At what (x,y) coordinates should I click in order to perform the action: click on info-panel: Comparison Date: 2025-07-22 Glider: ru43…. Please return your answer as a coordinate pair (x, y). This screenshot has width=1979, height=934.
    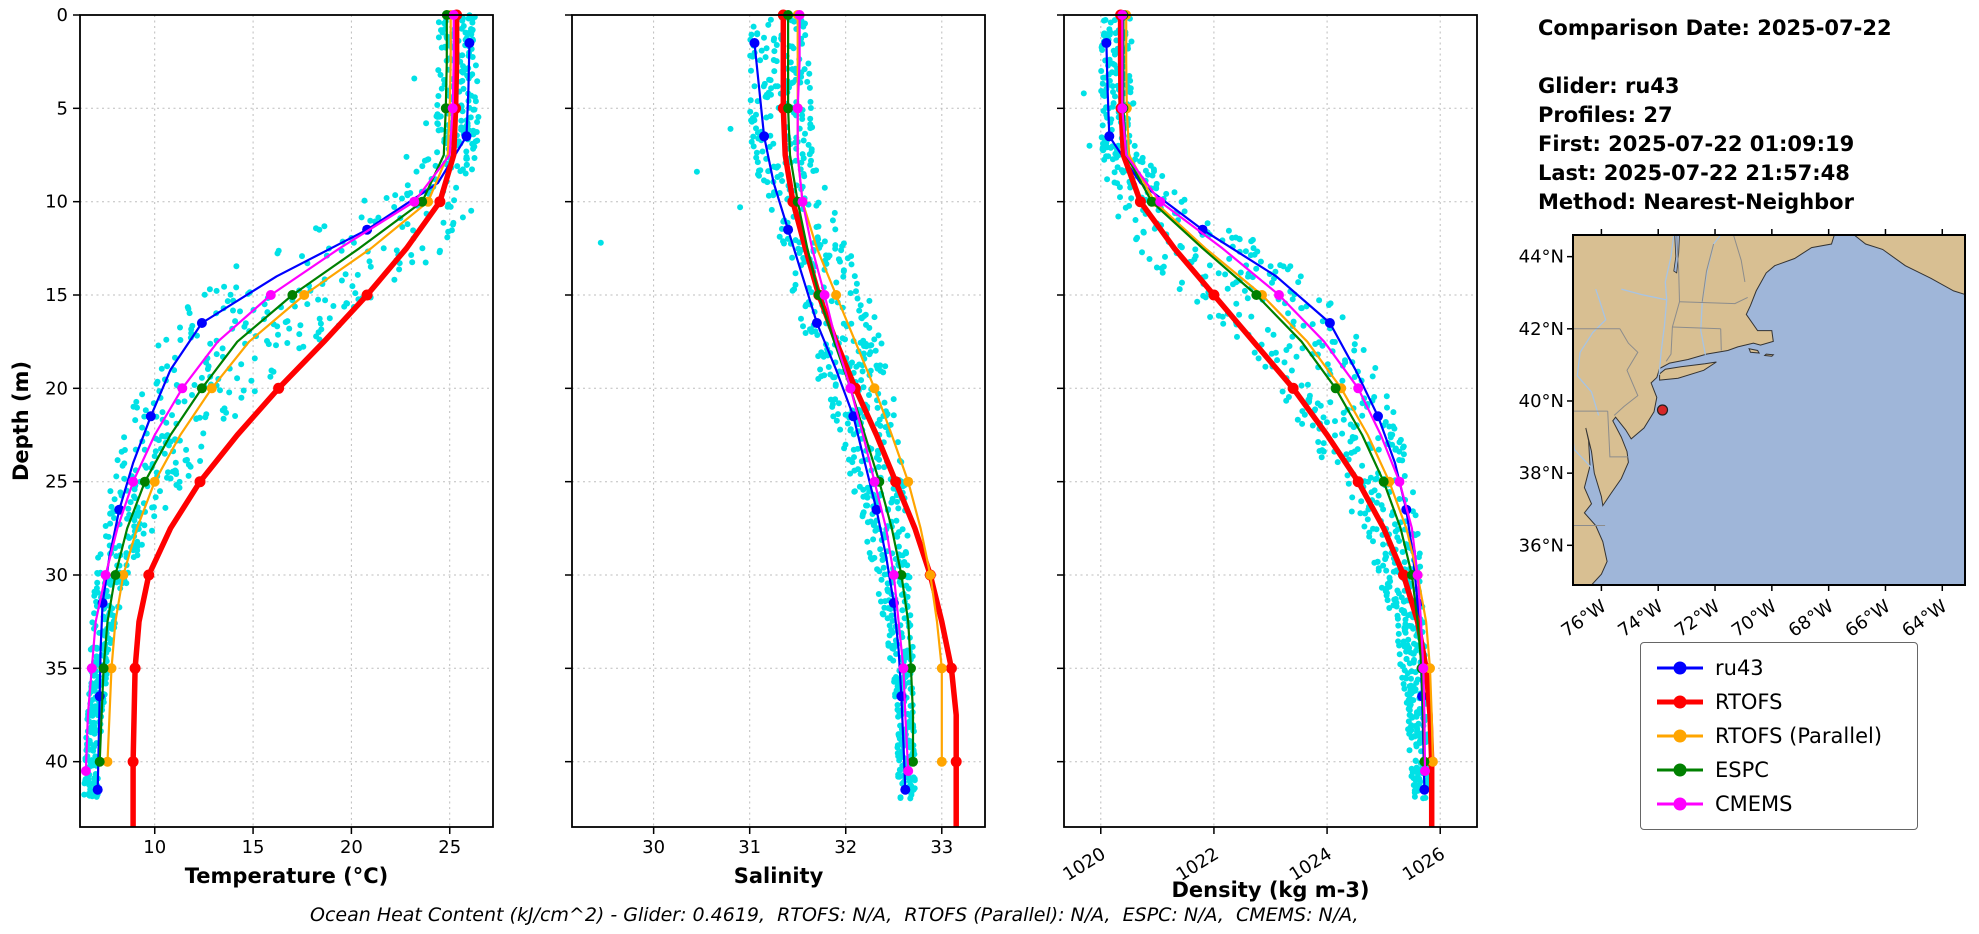
    Looking at the image, I should click on (1753, 115).